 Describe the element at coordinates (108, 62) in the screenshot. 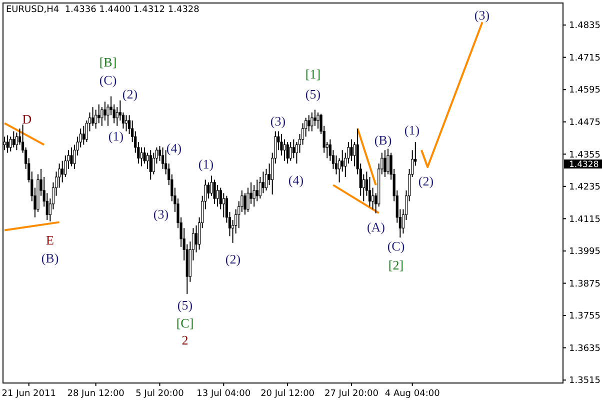

I see `annotation: [B]` at that location.